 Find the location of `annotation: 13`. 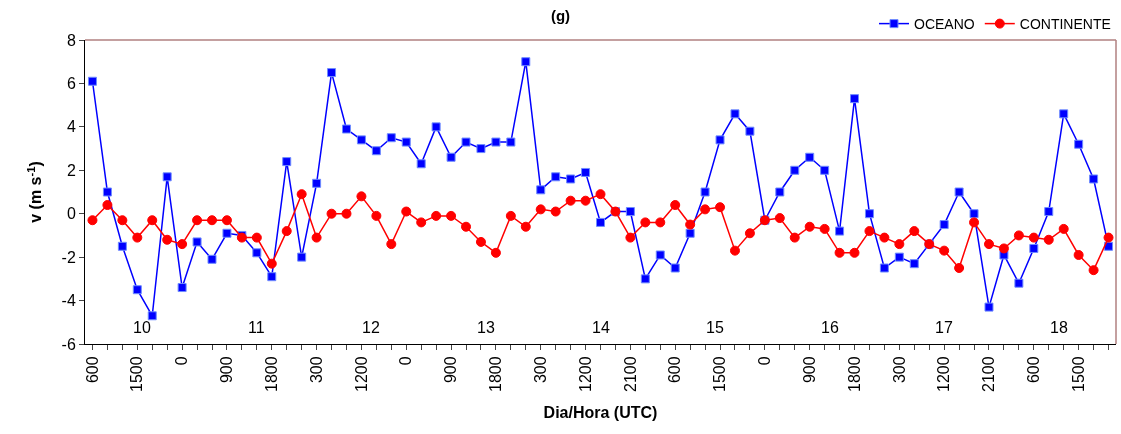

annotation: 13 is located at coordinates (486, 327).